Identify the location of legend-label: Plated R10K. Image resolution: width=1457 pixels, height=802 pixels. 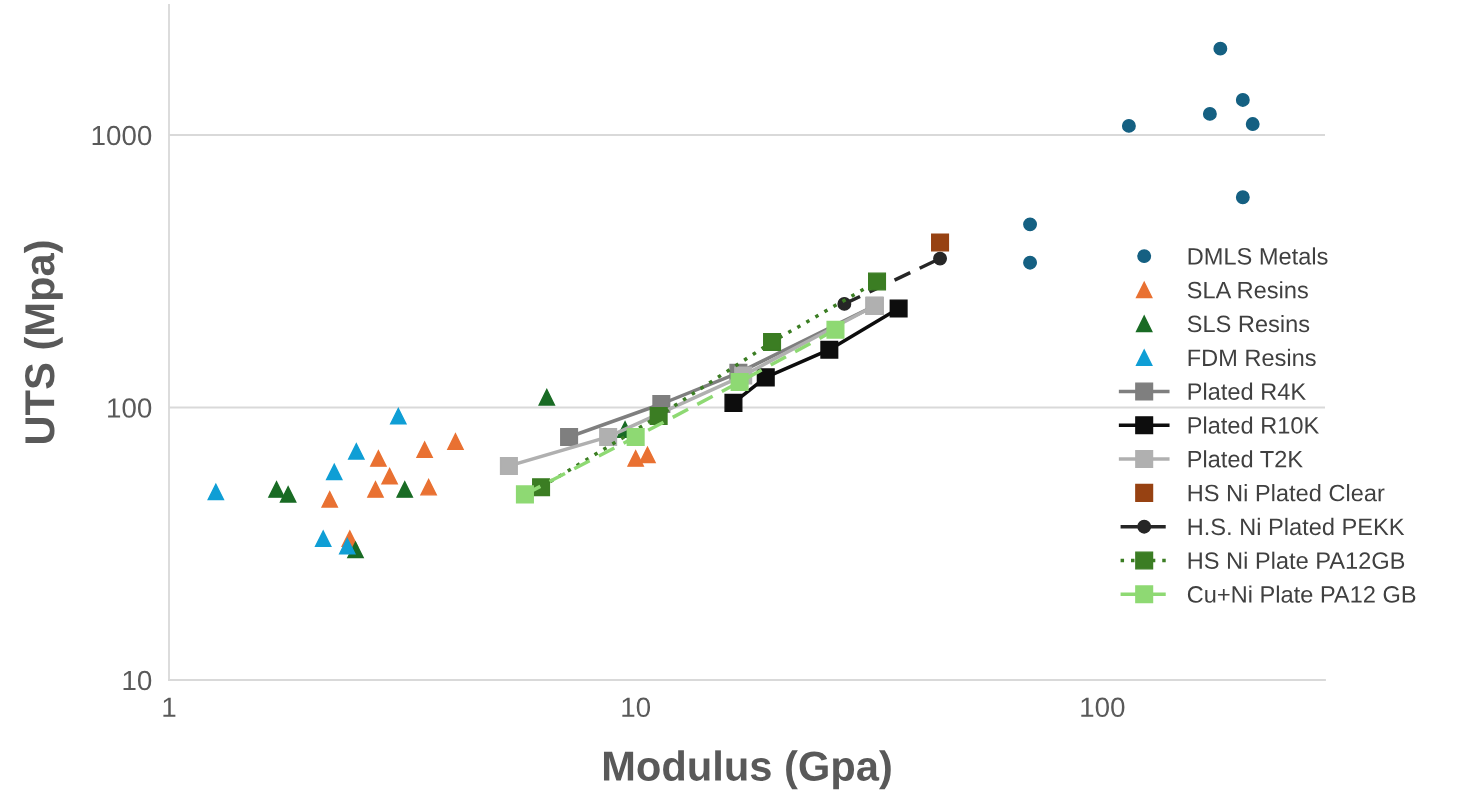
(1253, 425).